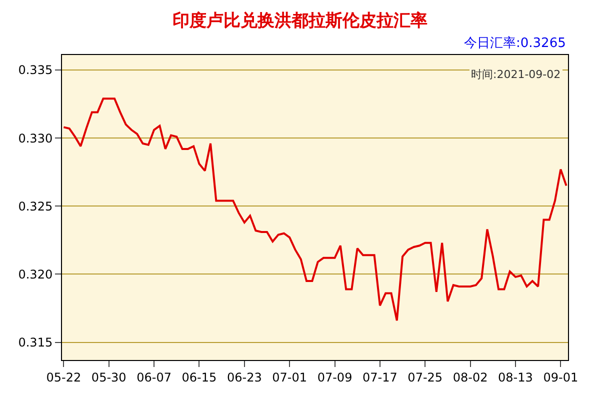  Describe the element at coordinates (290, 377) in the screenshot. I see `x-tick-label: 07-01` at that location.